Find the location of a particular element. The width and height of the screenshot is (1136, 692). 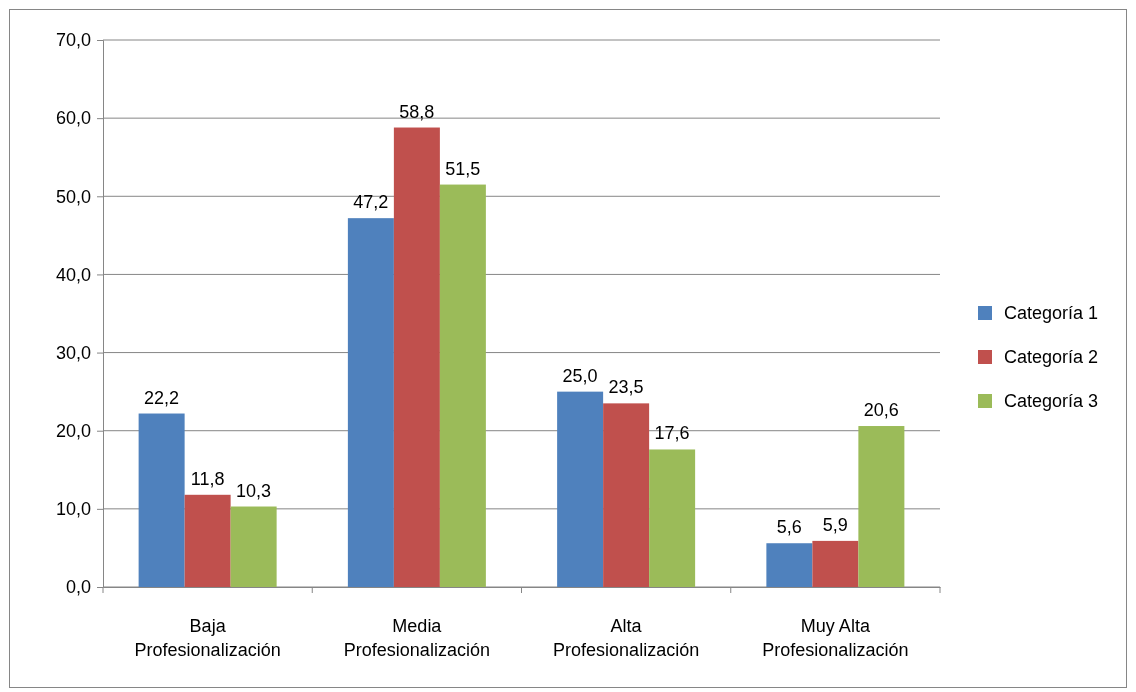

x-tick-label: Media Profesionalización is located at coordinates (416, 638).